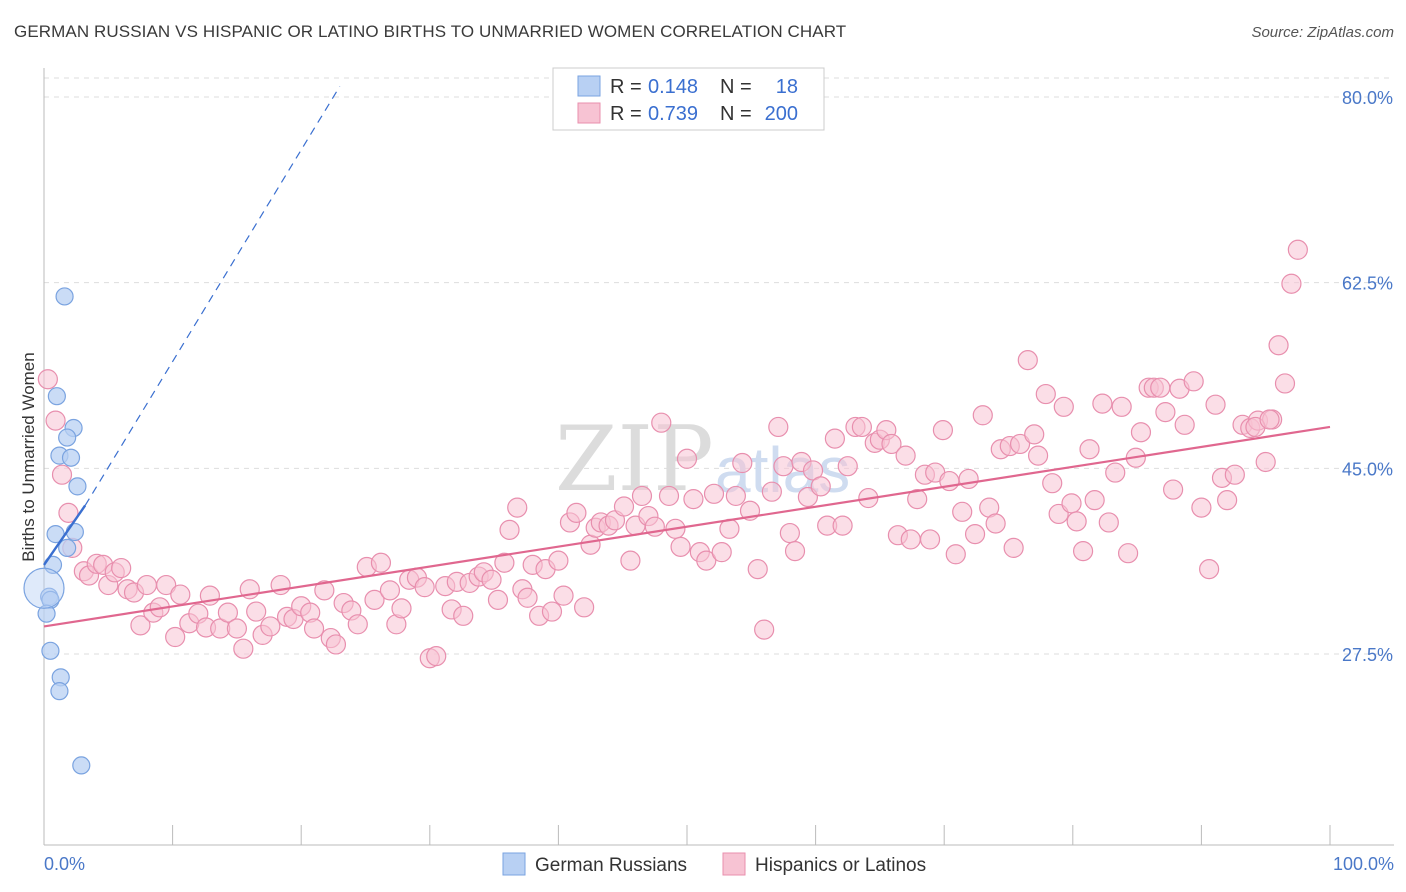 The height and width of the screenshot is (892, 1406). What do you see at coordinates (212, 296) in the screenshot?
I see `german-russian-trendline-extension` at bounding box center [212, 296].